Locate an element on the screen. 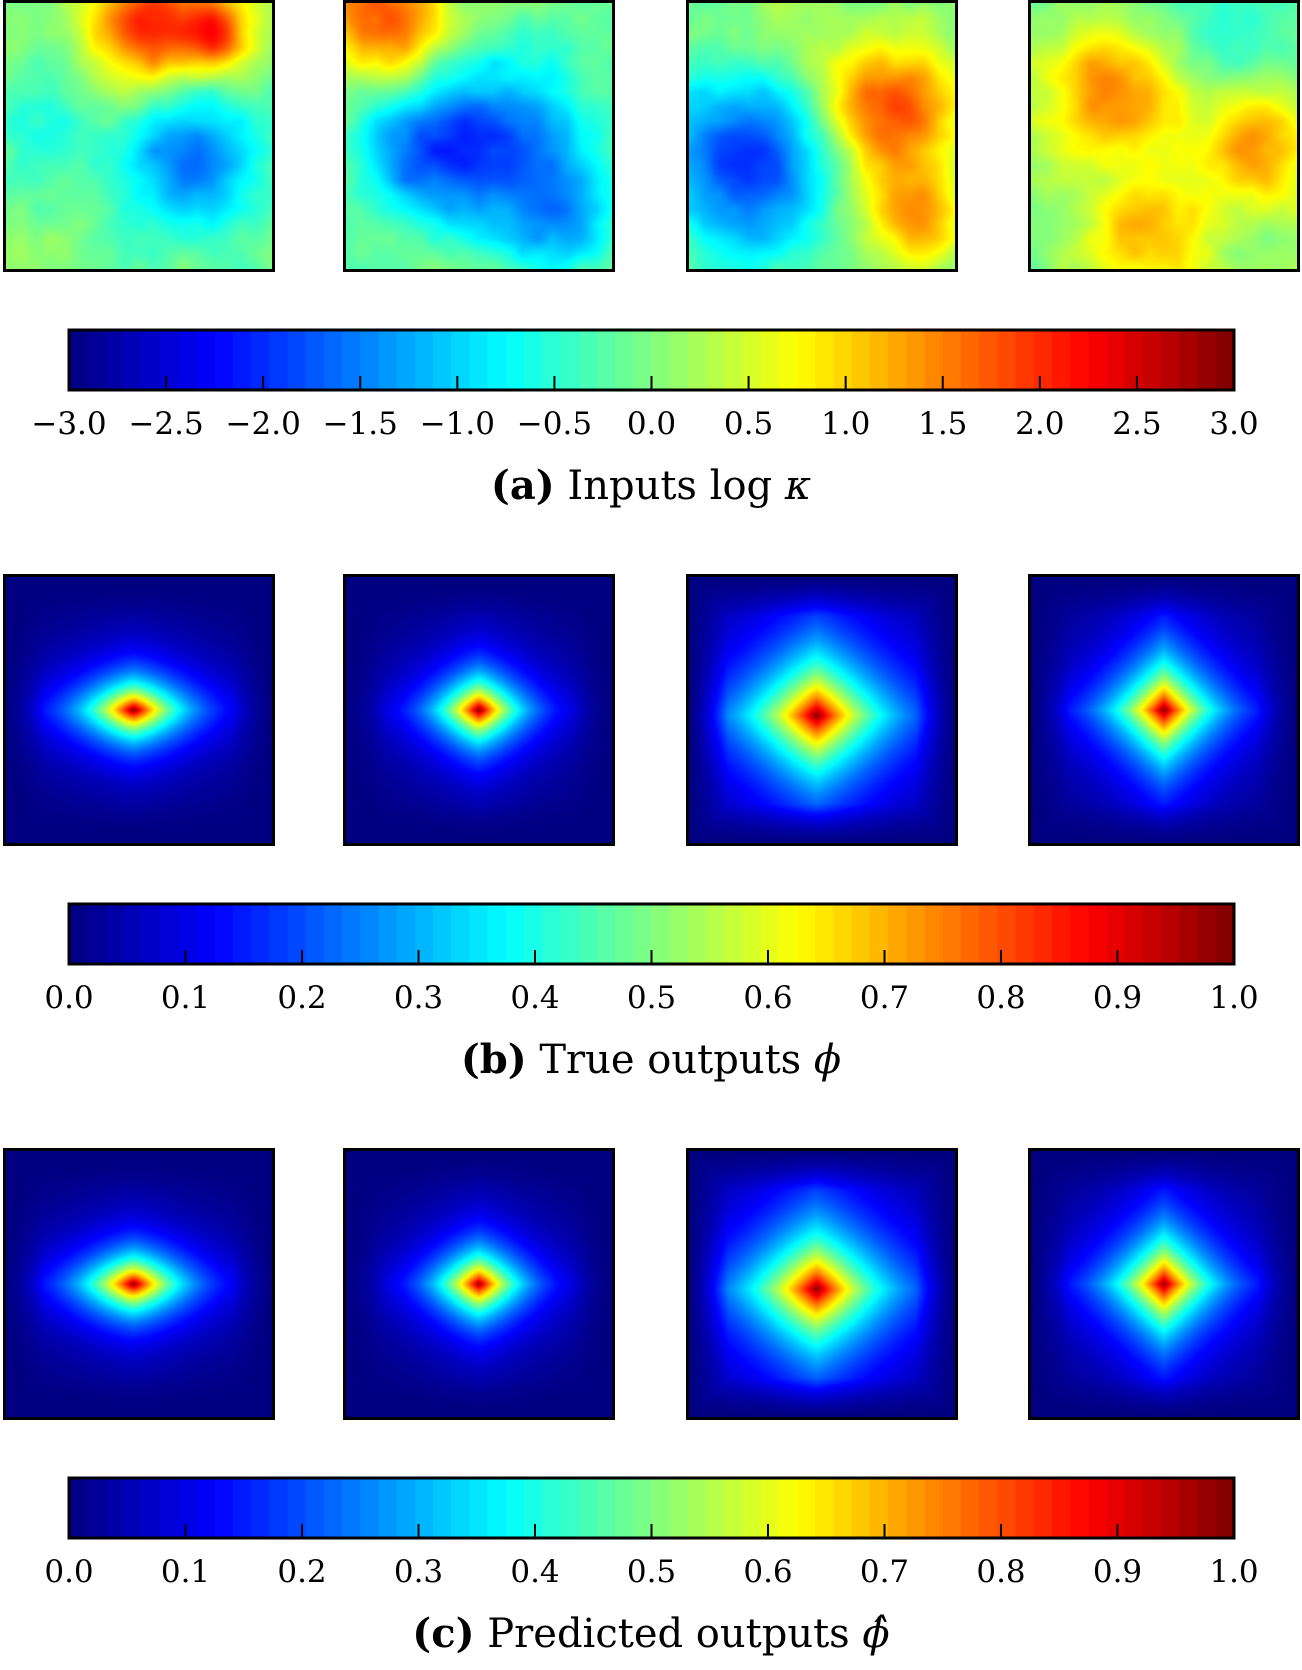 The height and width of the screenshot is (1670, 1302). colorbar-tick-label: 2.0 is located at coordinates (1039, 422).